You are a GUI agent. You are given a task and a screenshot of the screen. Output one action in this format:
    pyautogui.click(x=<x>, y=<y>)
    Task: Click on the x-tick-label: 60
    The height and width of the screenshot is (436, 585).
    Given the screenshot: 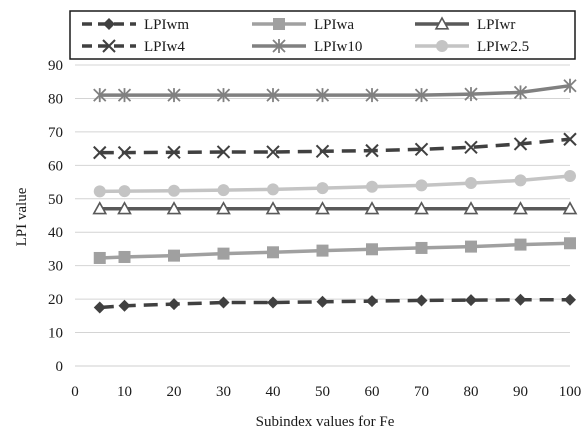 What is the action you would take?
    pyautogui.click(x=372, y=392)
    